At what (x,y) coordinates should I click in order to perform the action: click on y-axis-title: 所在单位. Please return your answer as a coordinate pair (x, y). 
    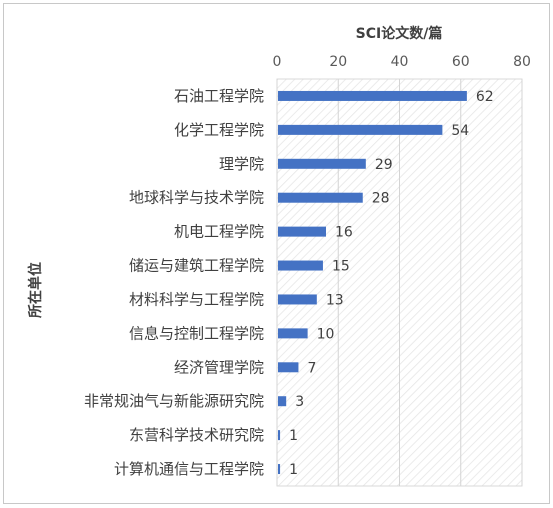
    Looking at the image, I should click on (35, 290).